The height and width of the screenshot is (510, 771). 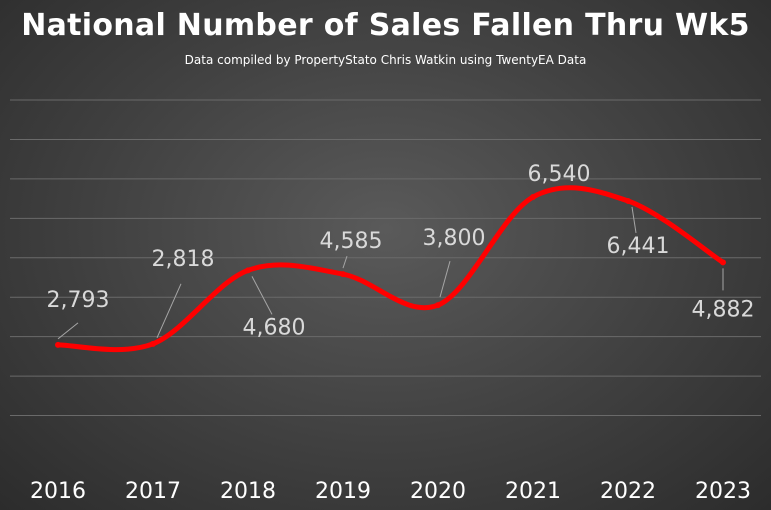 I want to click on data-point-2021, so click(x=533, y=197).